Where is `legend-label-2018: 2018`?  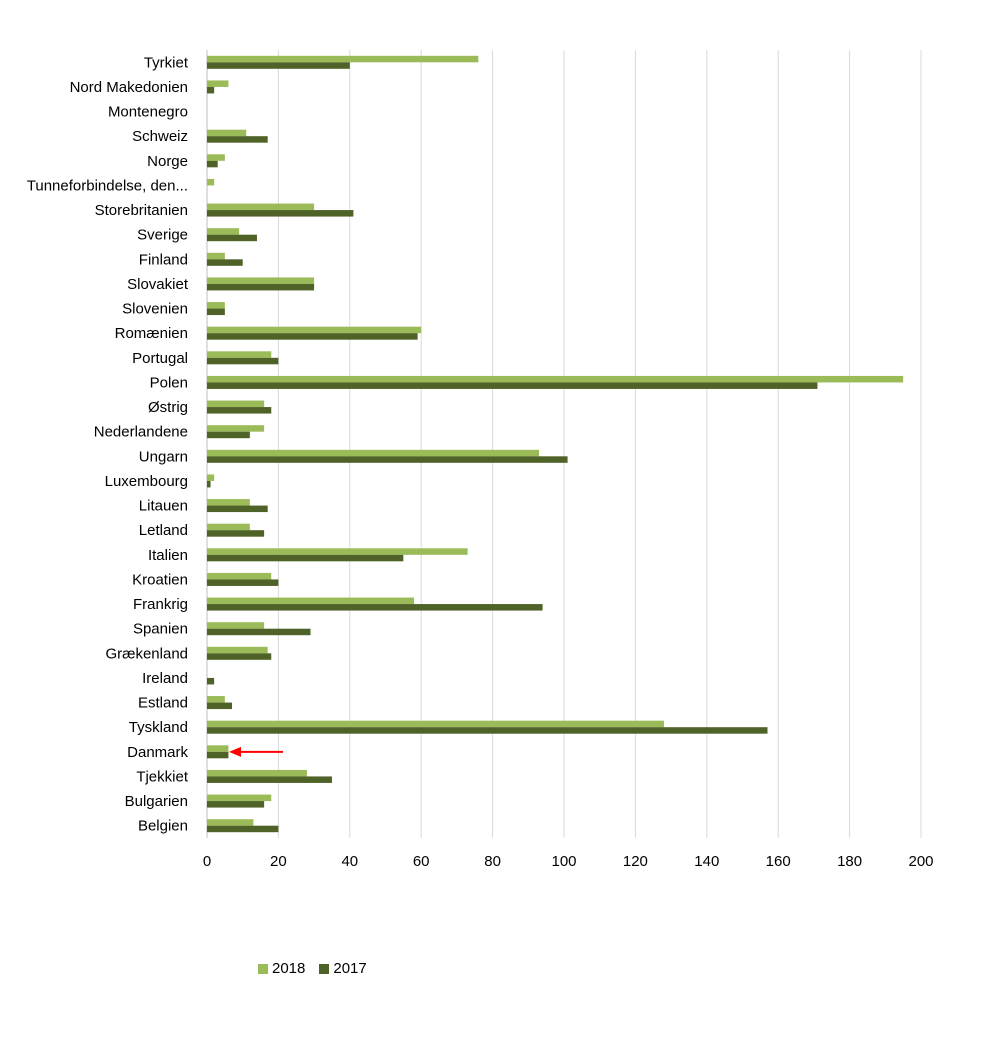
legend-label-2018: 2018 is located at coordinates (289, 968).